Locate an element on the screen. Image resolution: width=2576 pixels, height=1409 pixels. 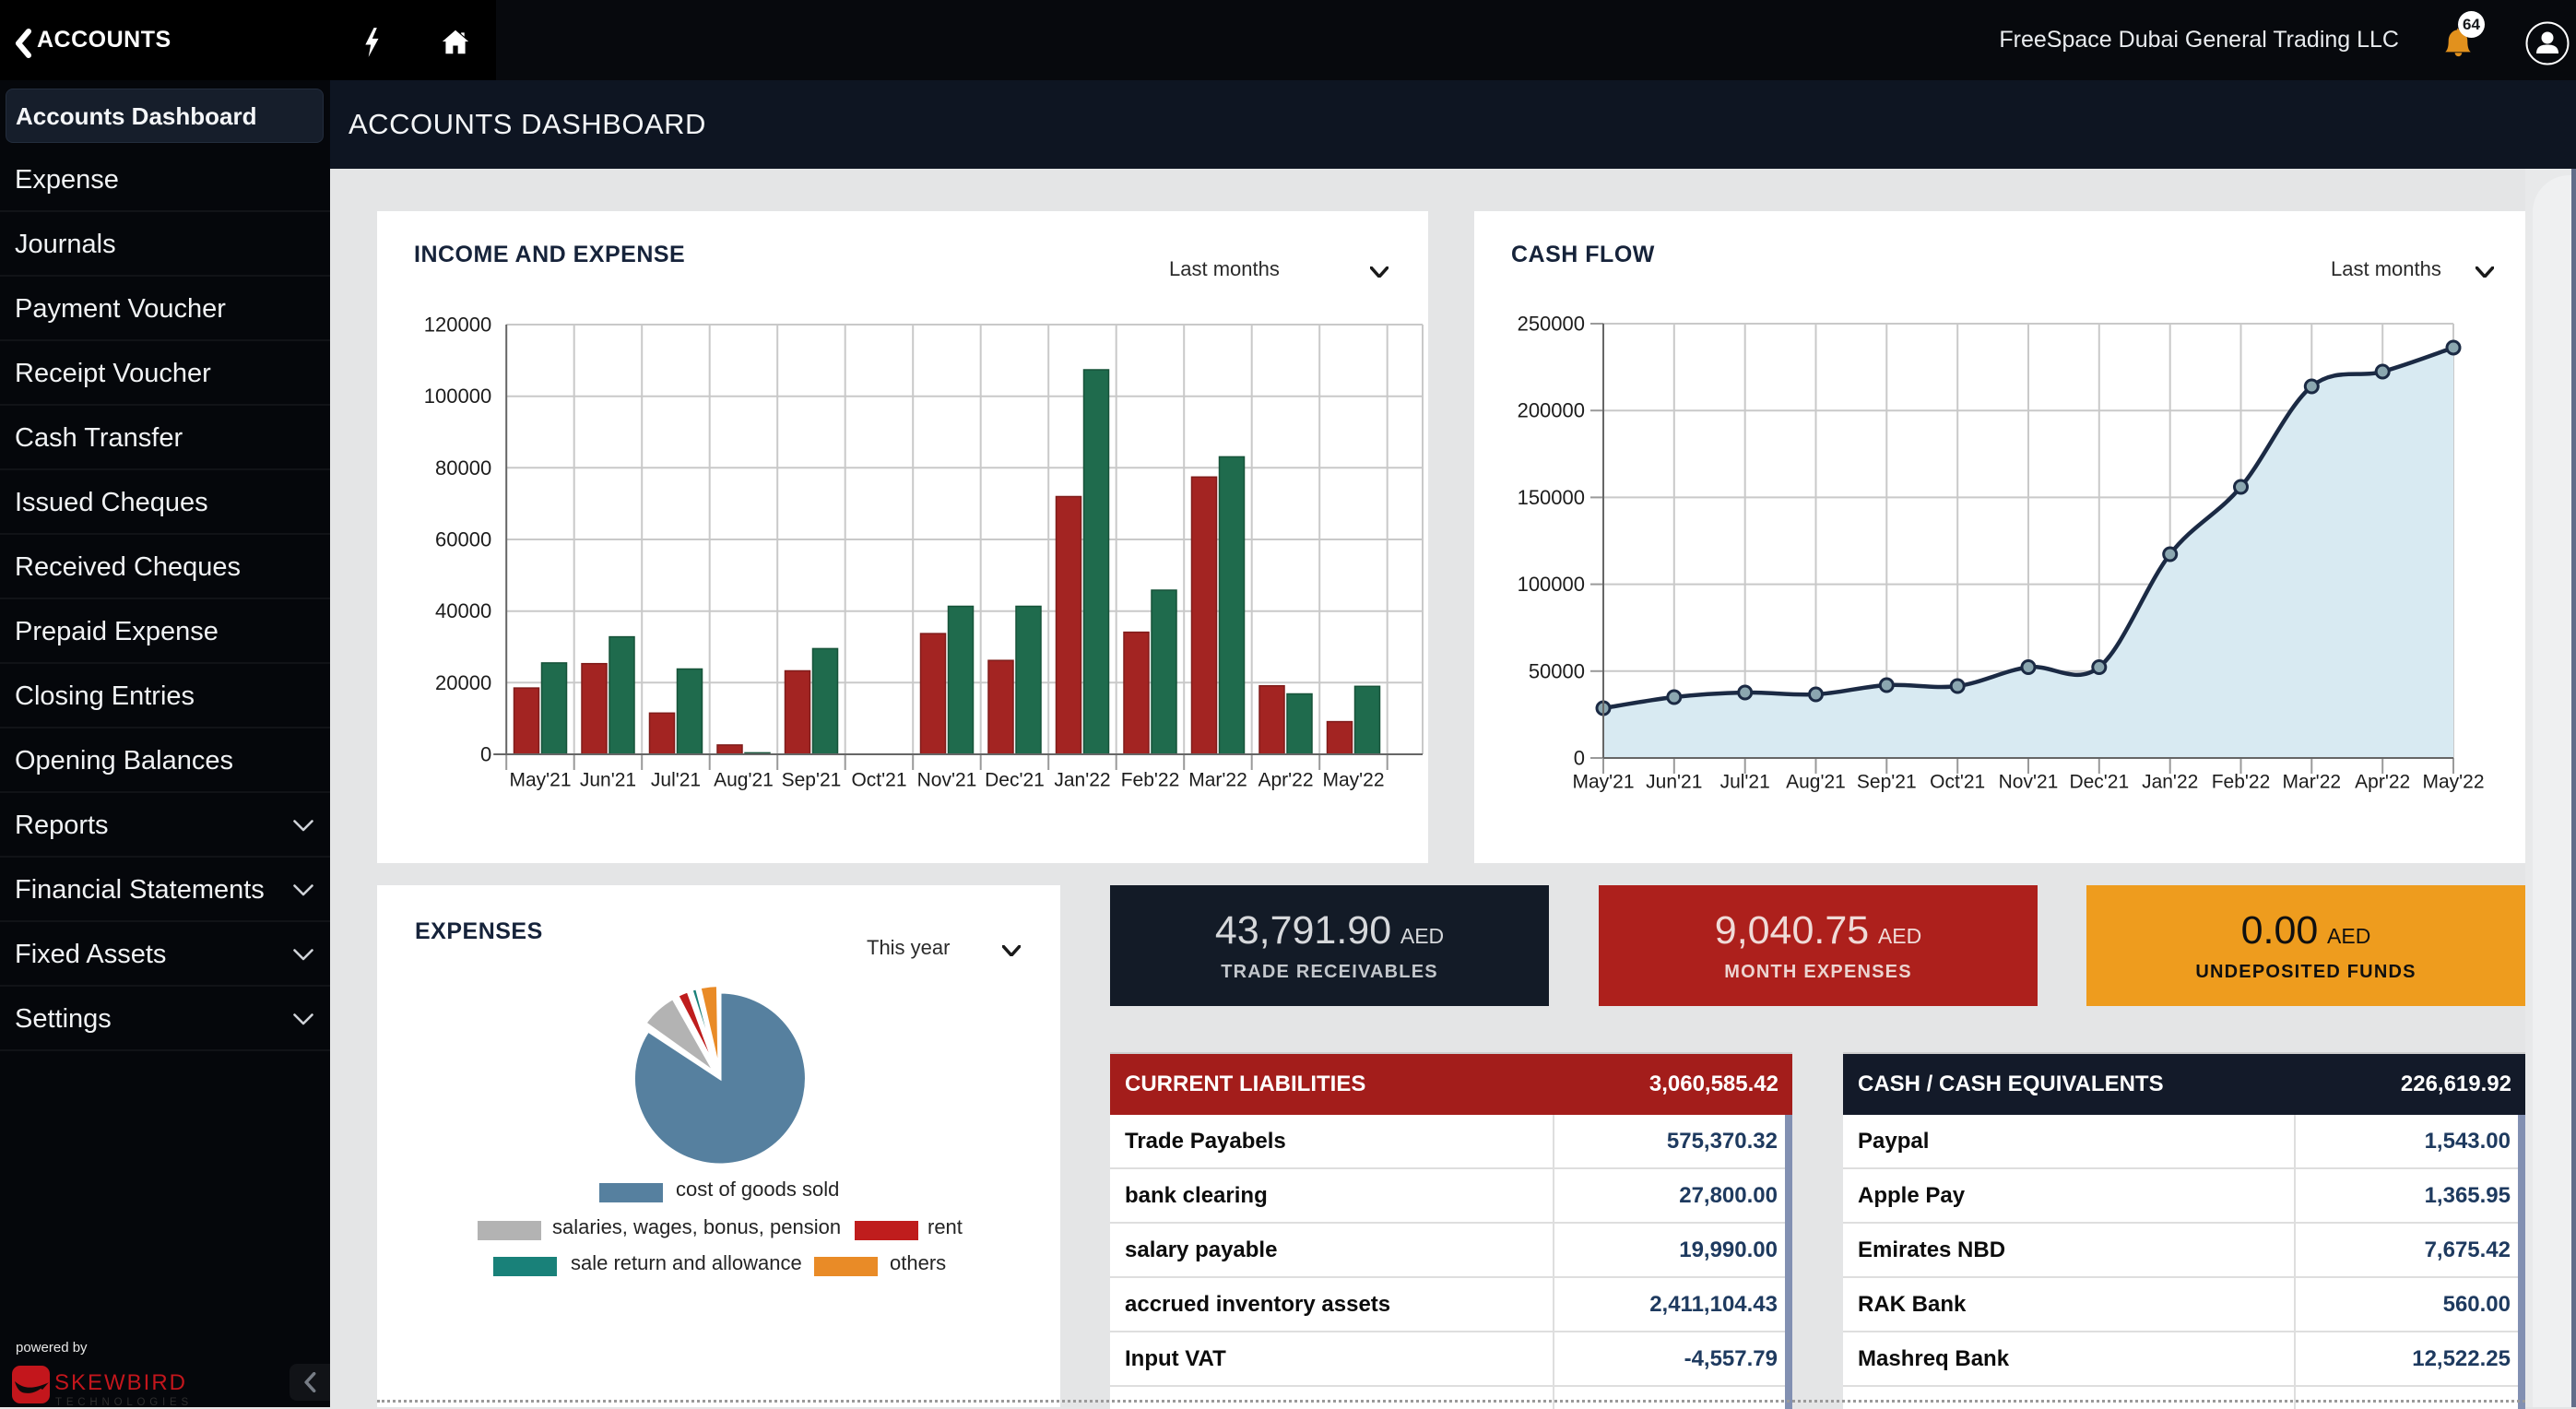
svg-text: 40000 is located at coordinates (463, 610).